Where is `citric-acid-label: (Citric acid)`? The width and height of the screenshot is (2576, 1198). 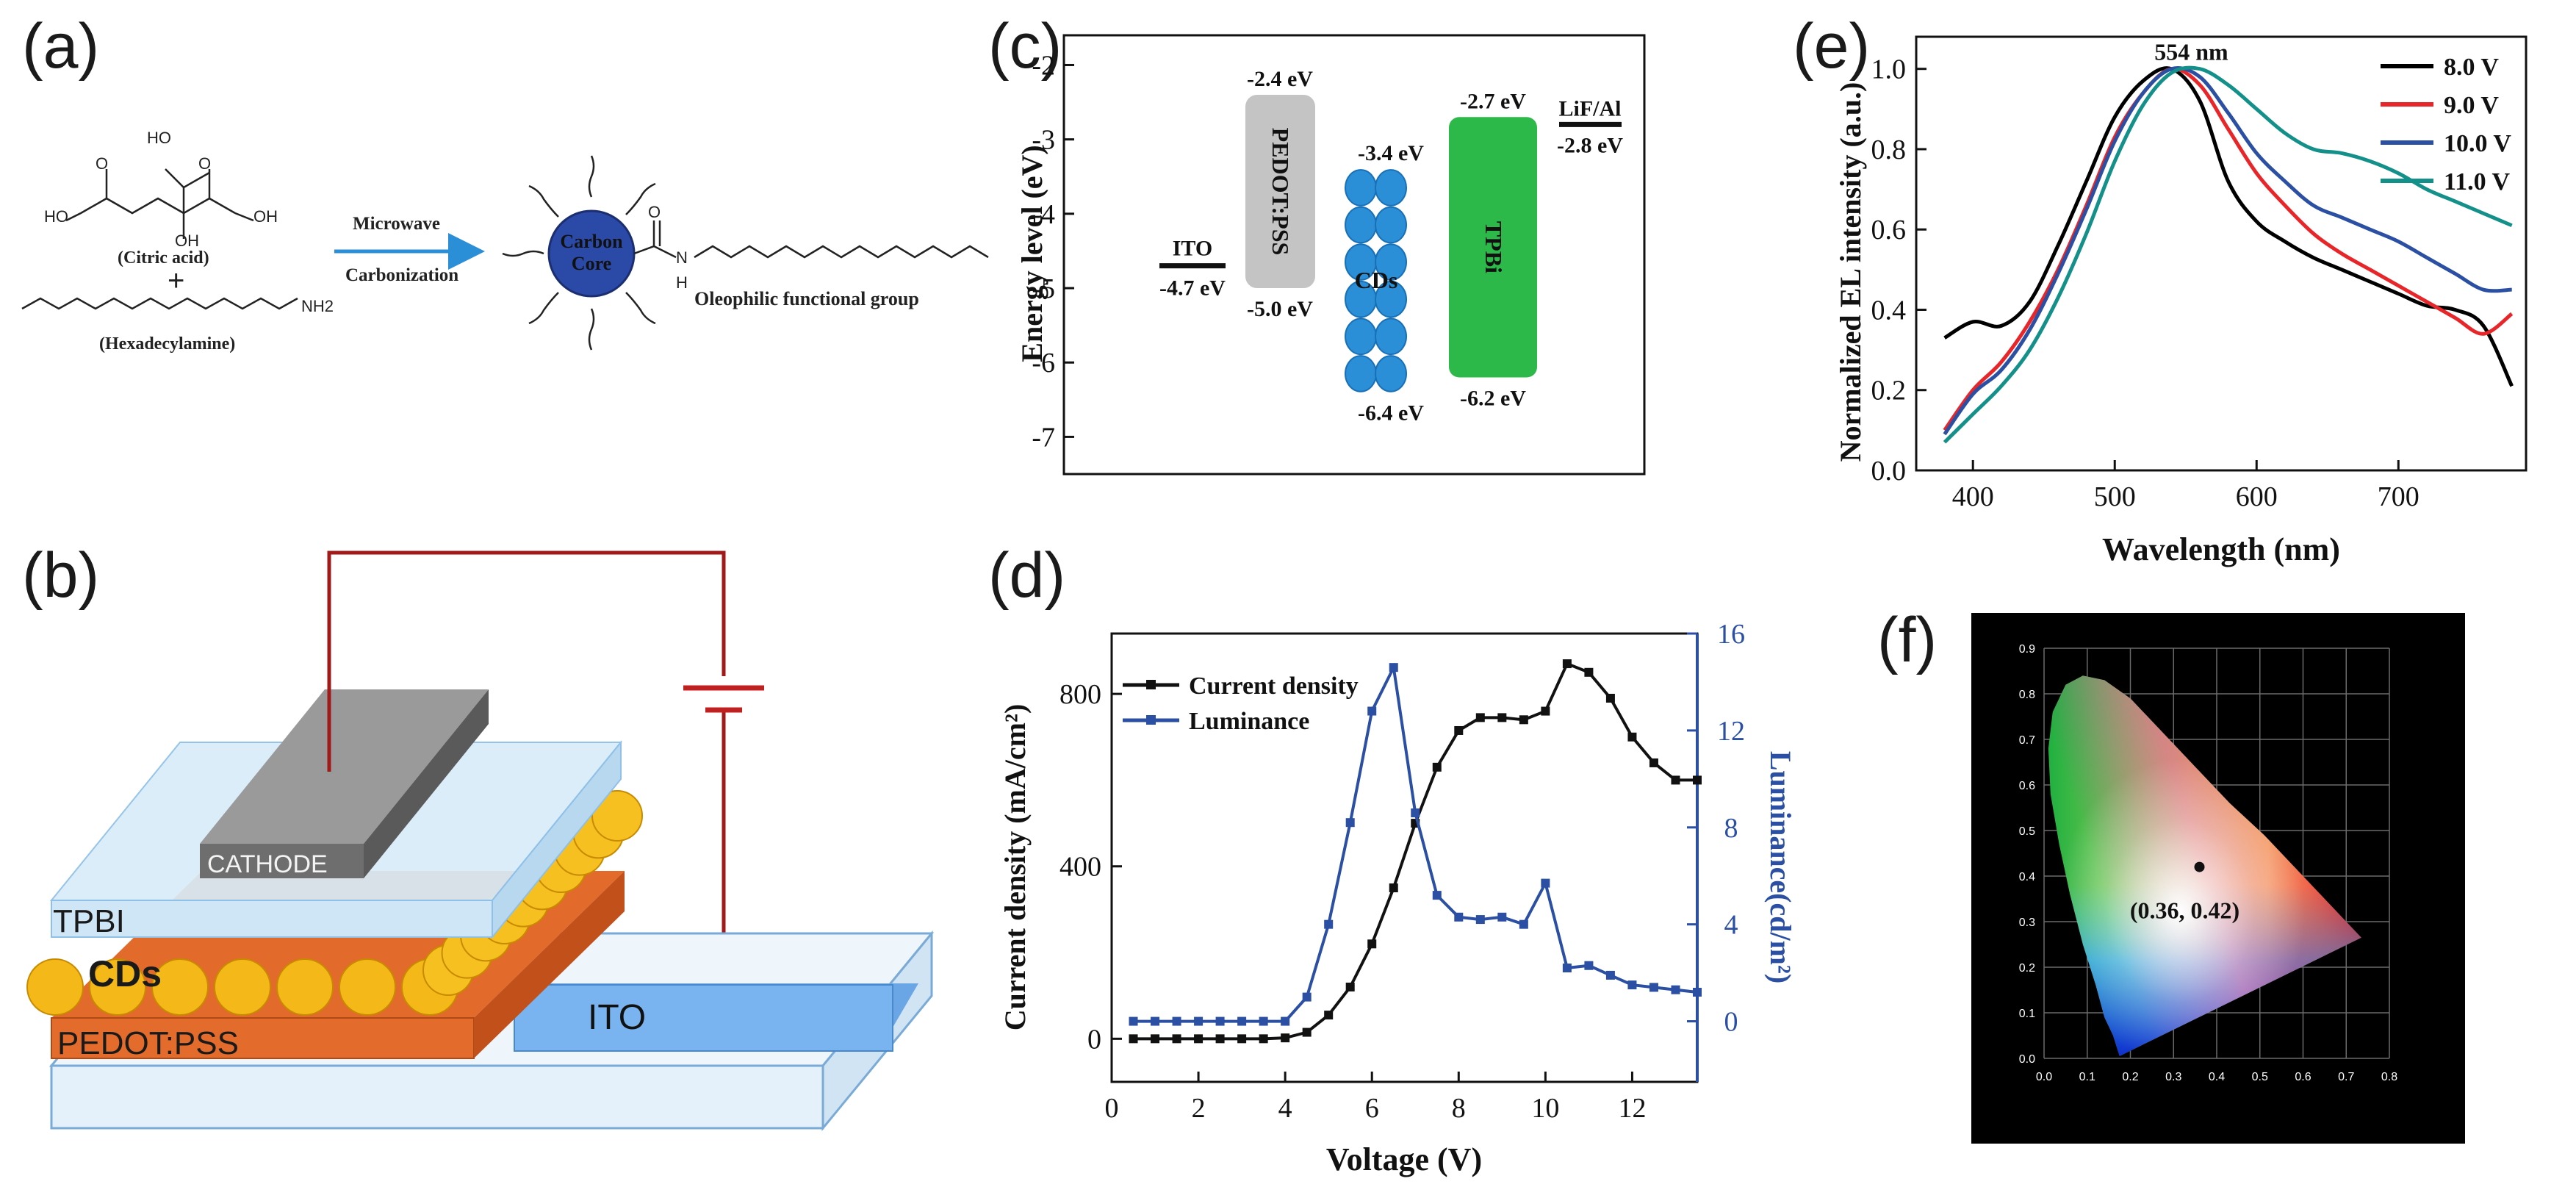
citric-acid-label: (Citric acid) is located at coordinates (163, 258).